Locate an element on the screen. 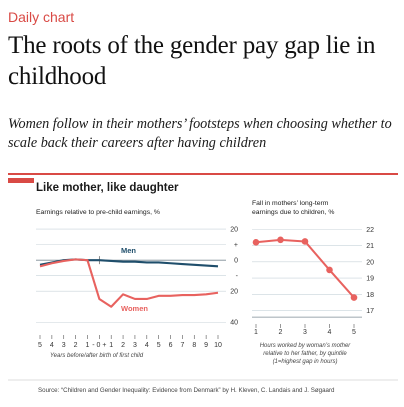 The image size is (404, 407). y-tick-label: 0 is located at coordinates (236, 261).